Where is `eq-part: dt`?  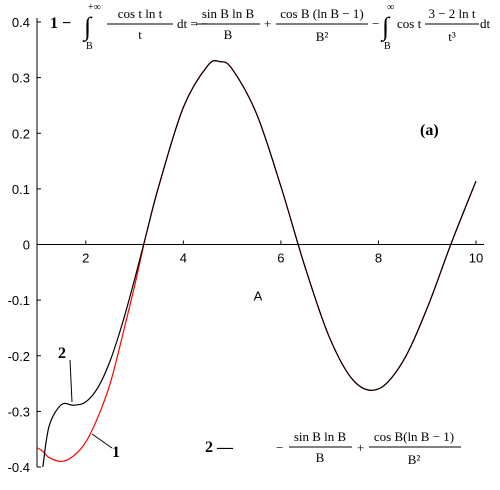
eq-part: dt is located at coordinates (485, 23).